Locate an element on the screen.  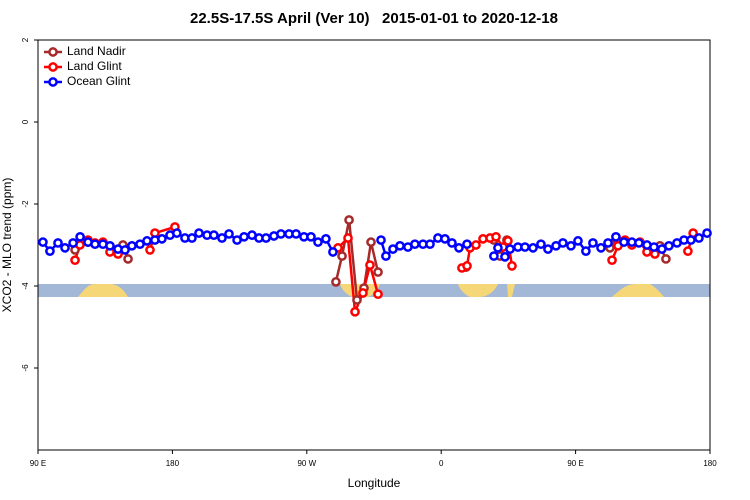
x-tick-label: 0 is located at coordinates (441, 463).